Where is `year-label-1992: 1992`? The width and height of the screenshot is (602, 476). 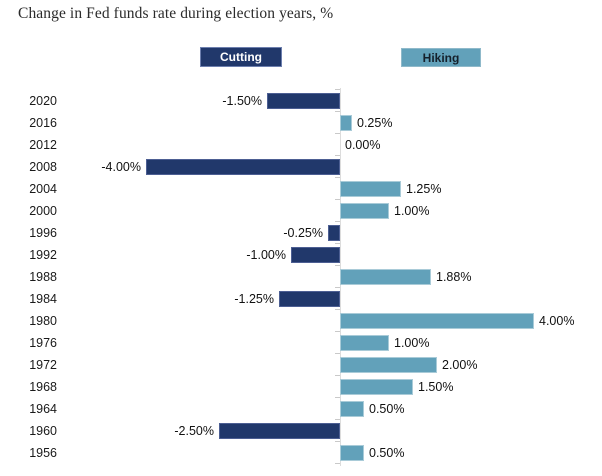
year-label-1992: 1992 is located at coordinates (43, 255).